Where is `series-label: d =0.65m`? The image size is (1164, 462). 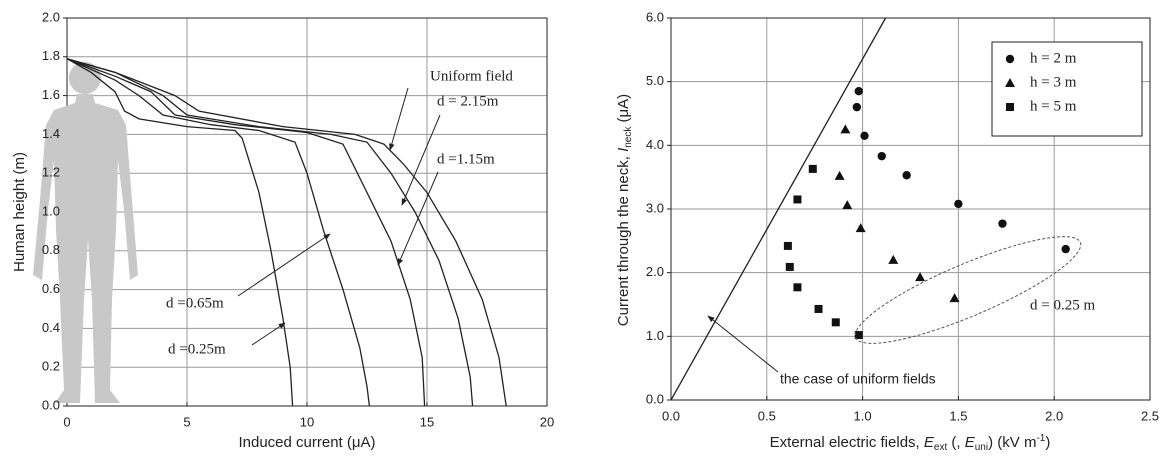 series-label: d =0.65m is located at coordinates (195, 303).